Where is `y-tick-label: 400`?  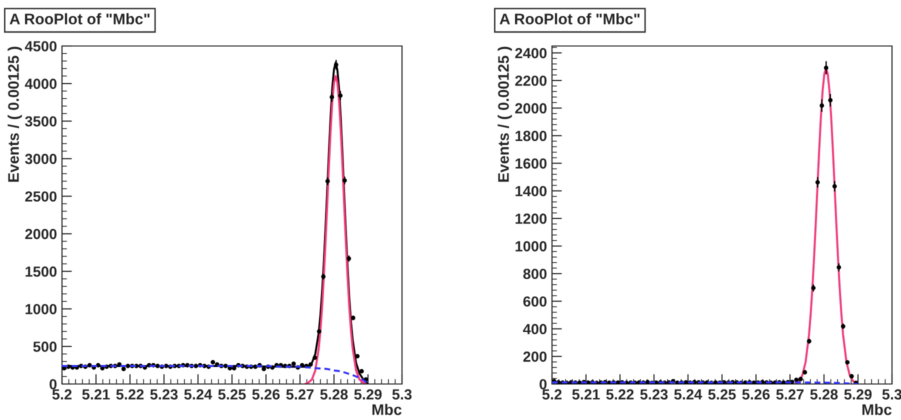 y-tick-label: 400 is located at coordinates (535, 329).